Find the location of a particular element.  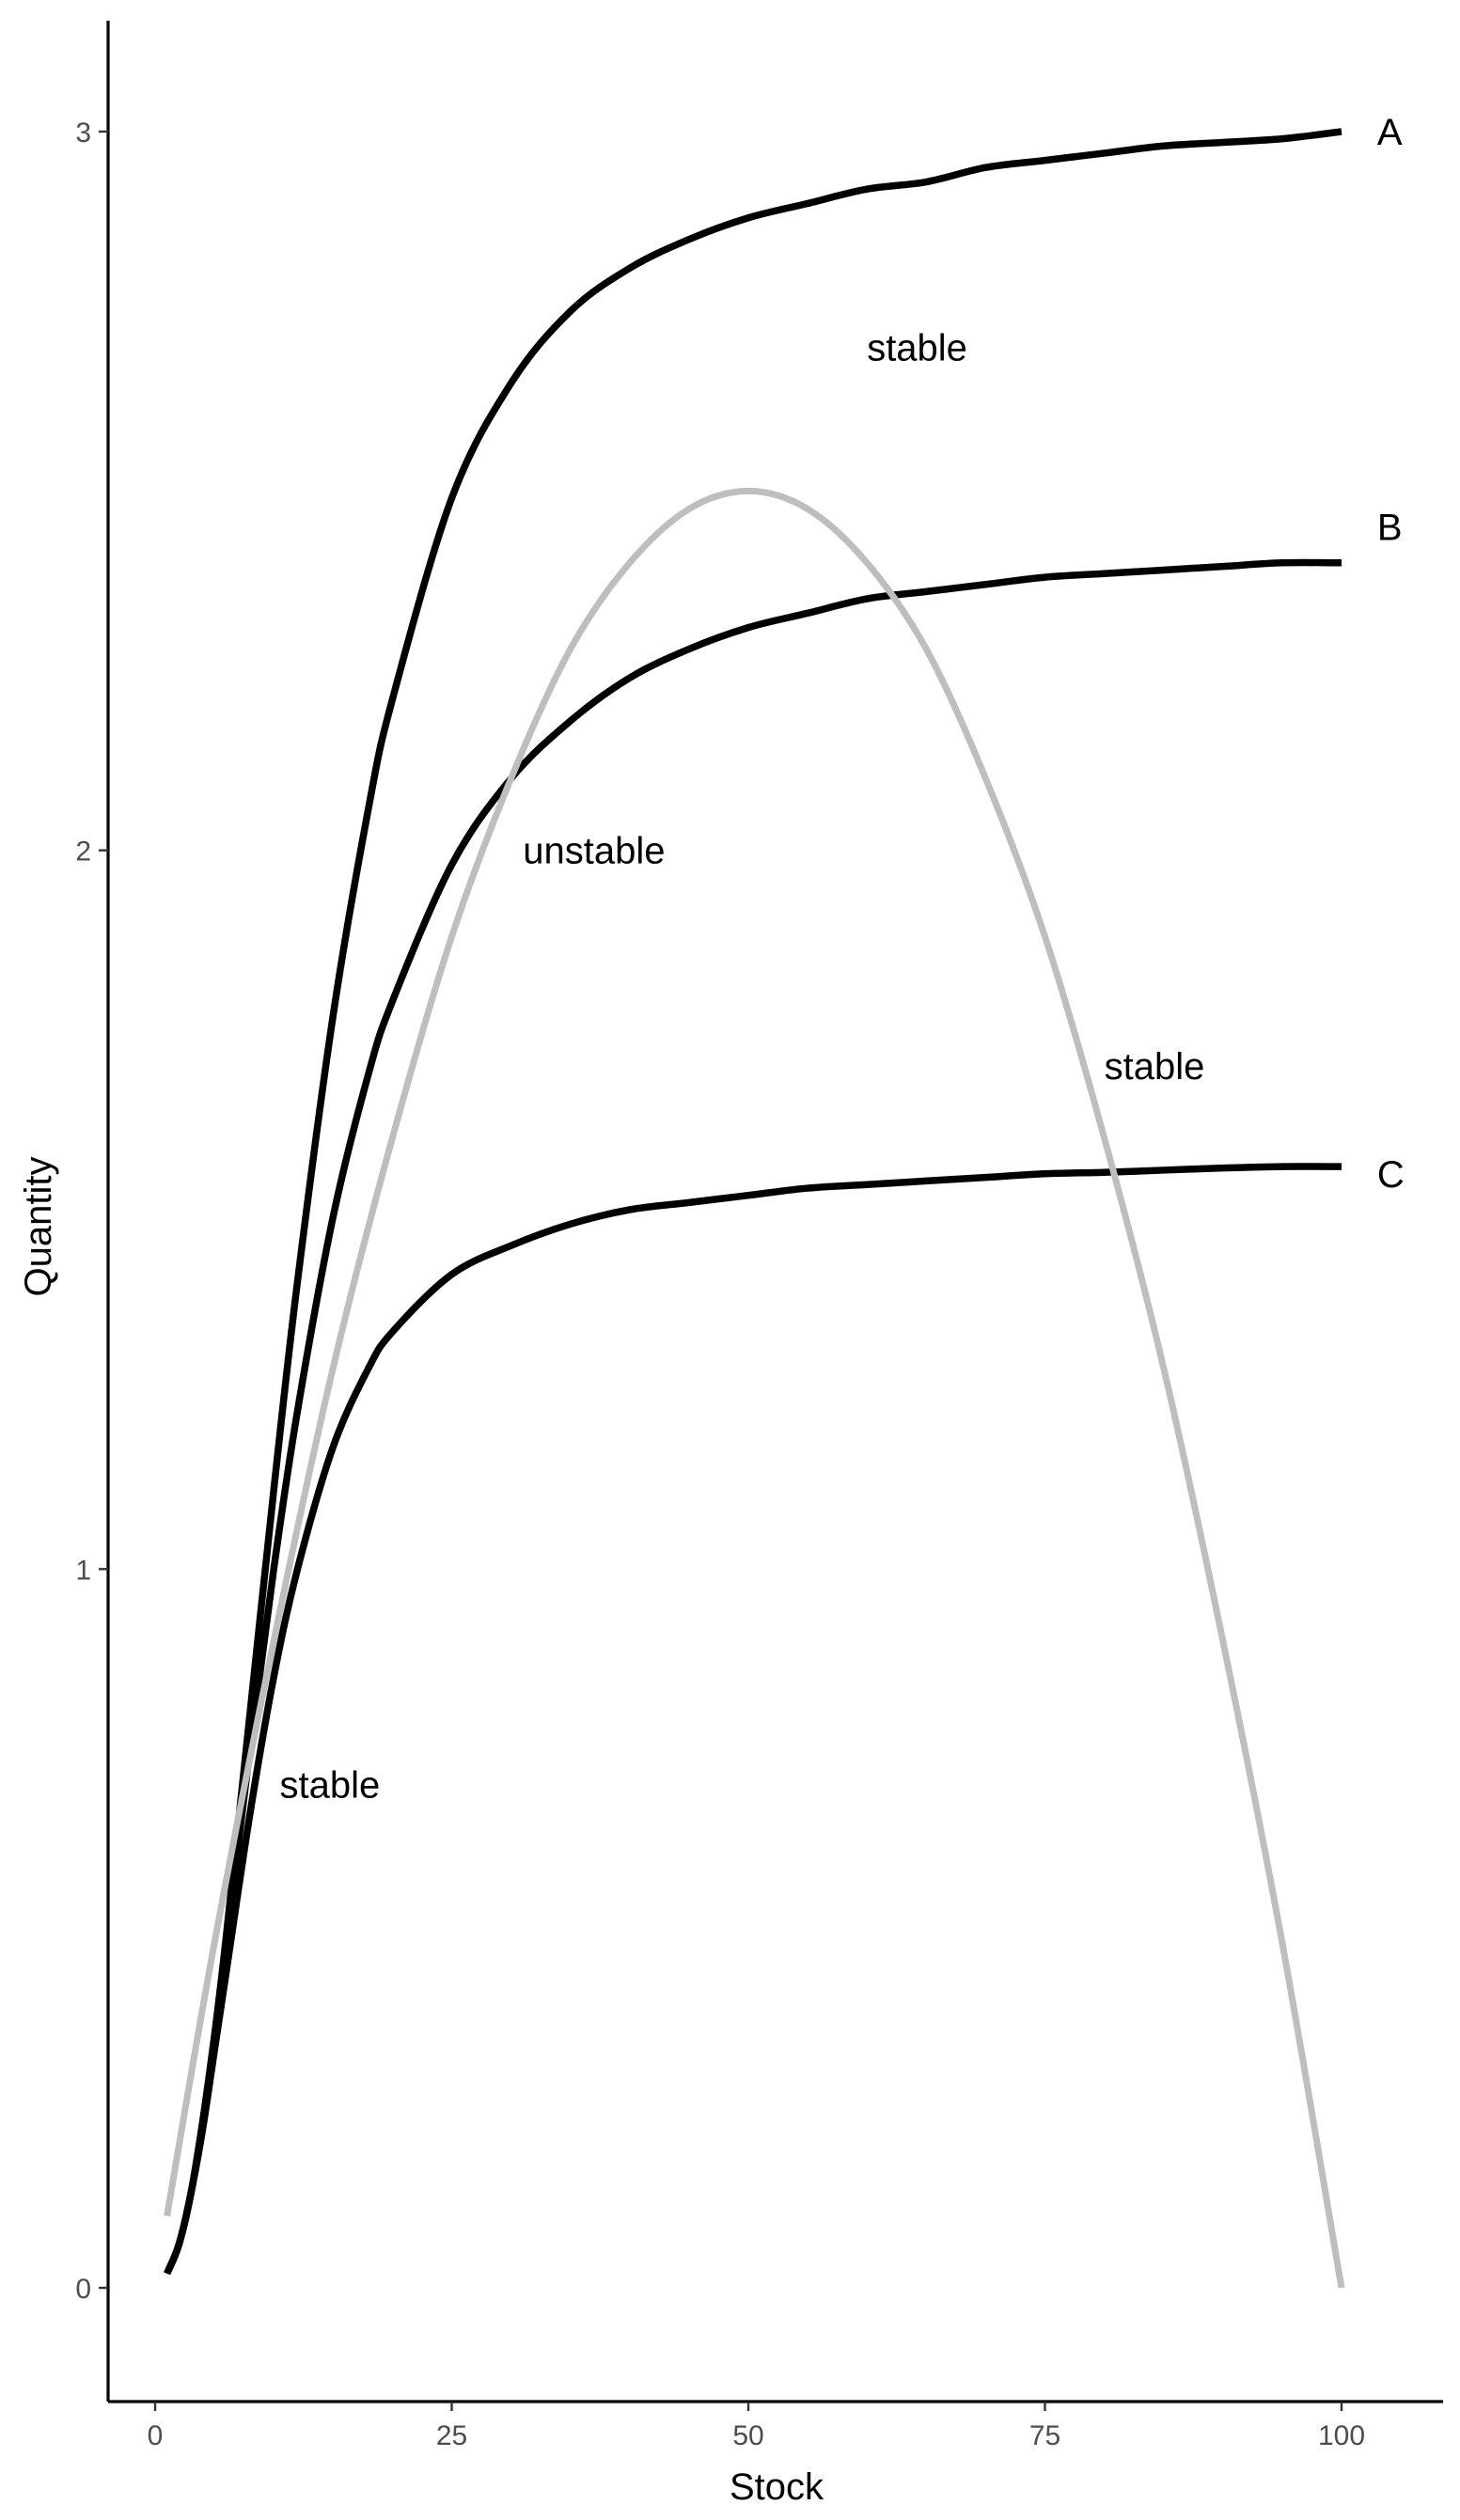

stability-annotation: unstable is located at coordinates (594, 851).